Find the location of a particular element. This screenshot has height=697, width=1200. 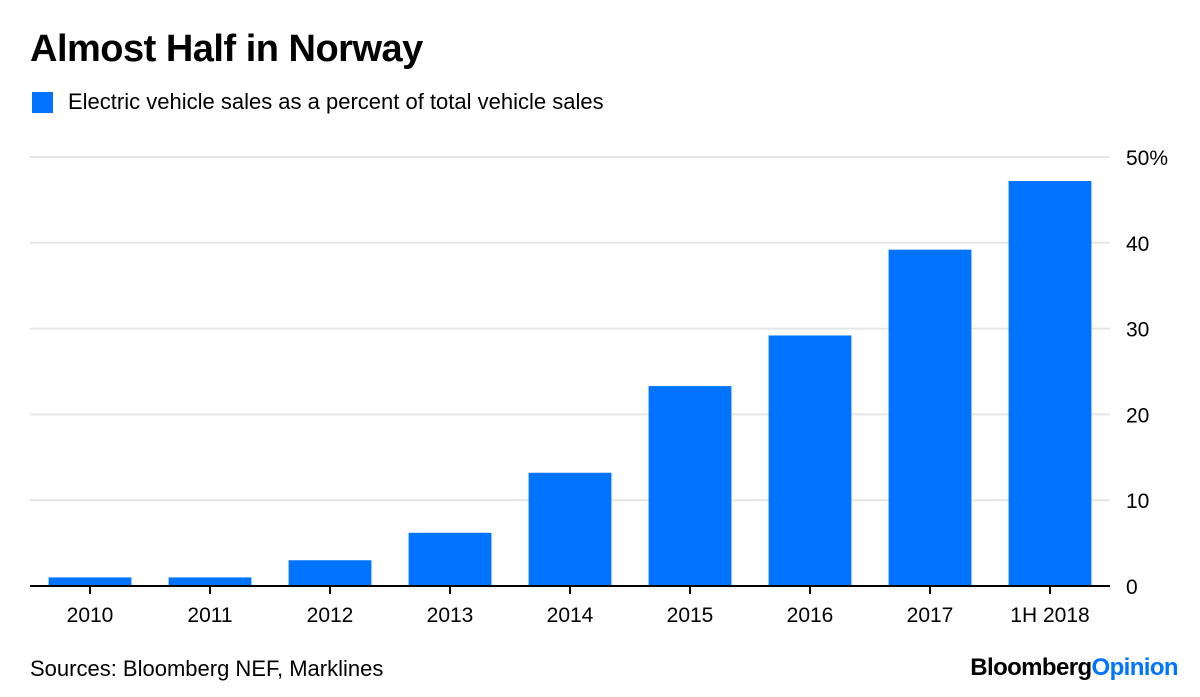

x-tick-label: 1H 2018 is located at coordinates (1049, 615).